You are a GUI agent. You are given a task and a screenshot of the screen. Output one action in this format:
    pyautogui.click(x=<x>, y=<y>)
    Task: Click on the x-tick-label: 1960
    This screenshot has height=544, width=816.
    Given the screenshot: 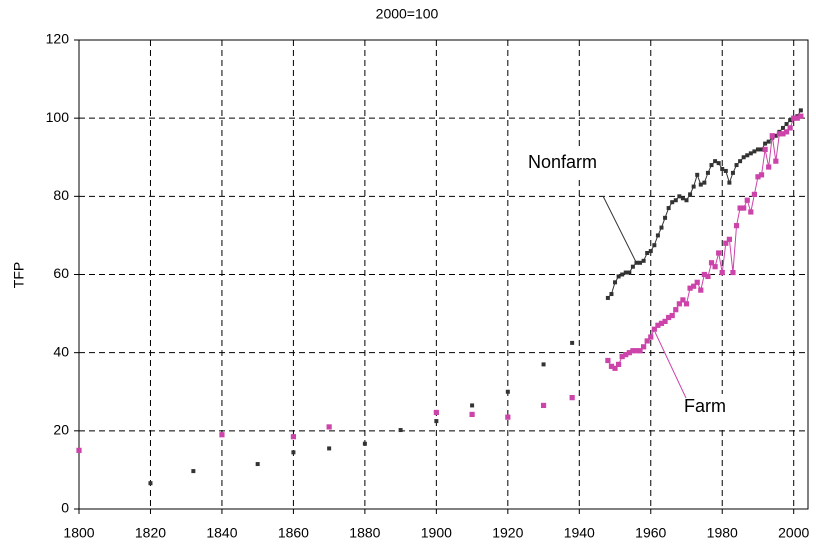 What is the action you would take?
    pyautogui.click(x=650, y=533)
    